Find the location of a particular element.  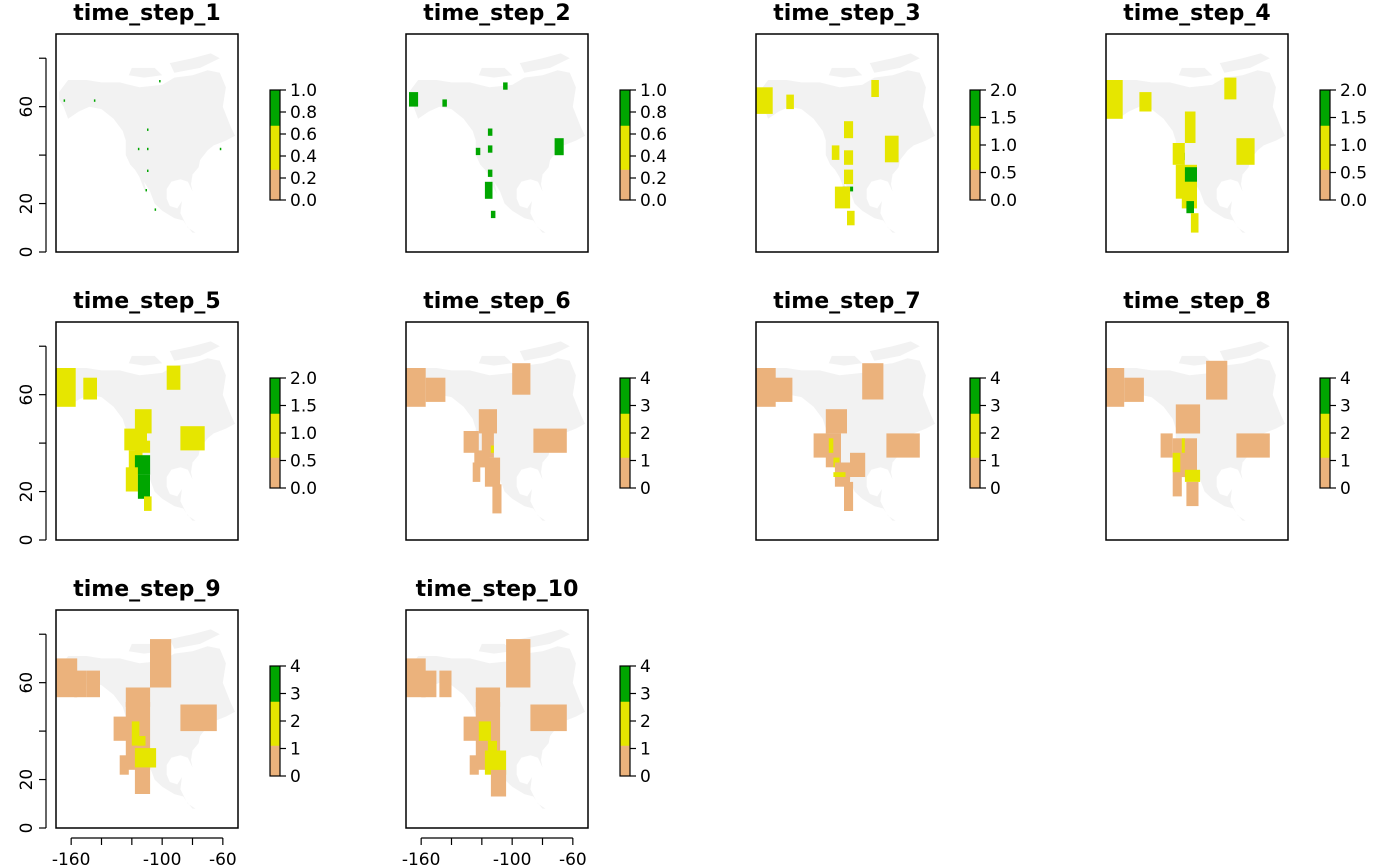

panel-5: time_step_5 0 20 60 2.0 1.5 1.0 0.5 0.0 is located at coordinates (167, 417).